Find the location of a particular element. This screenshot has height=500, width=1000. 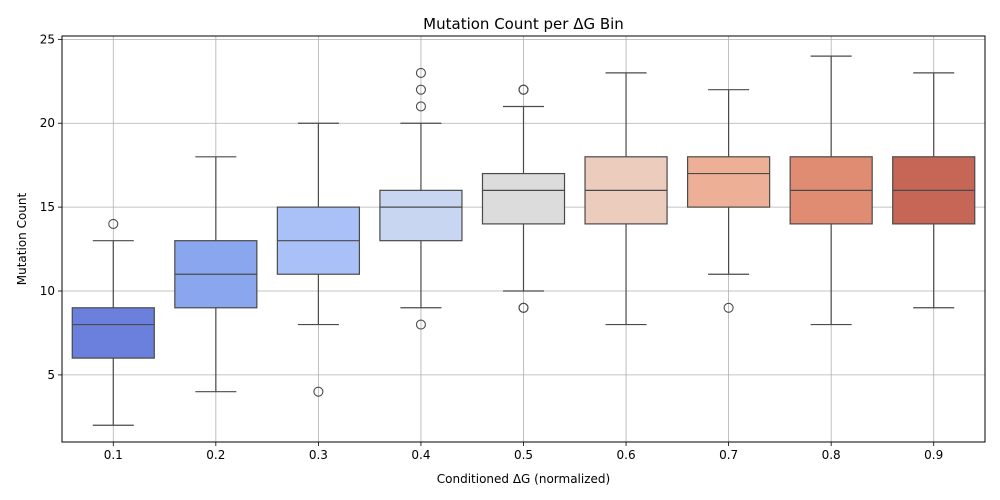

x-tick-label: 0.6 is located at coordinates (626, 455).